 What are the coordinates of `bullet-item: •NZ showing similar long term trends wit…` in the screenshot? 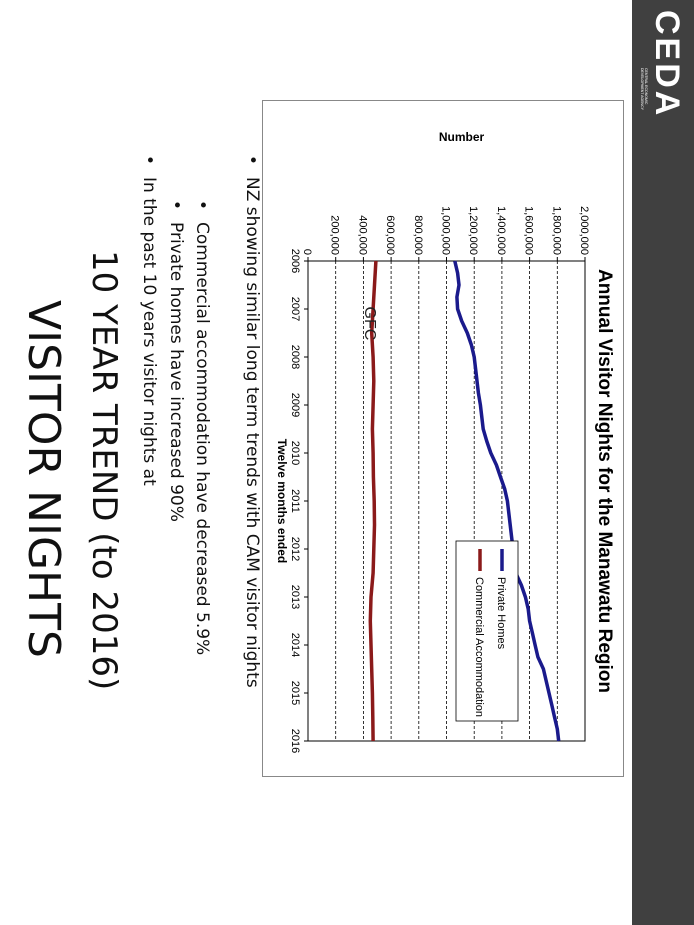 It's located at (252, 421).